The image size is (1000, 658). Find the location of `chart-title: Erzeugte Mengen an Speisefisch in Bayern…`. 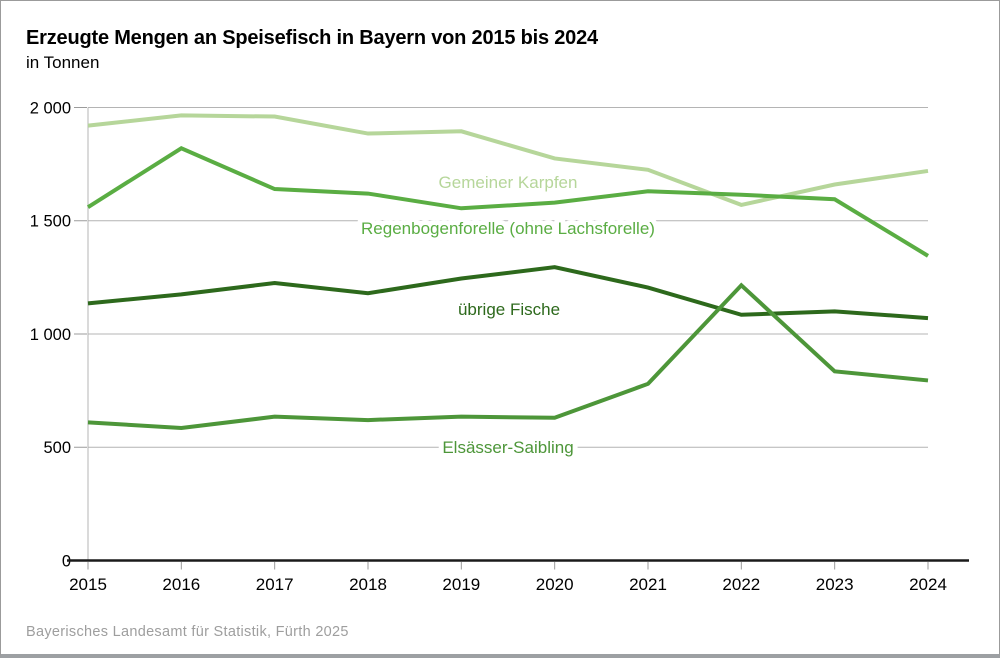

chart-title: Erzeugte Mengen an Speisefisch in Bayern… is located at coordinates (312, 38).